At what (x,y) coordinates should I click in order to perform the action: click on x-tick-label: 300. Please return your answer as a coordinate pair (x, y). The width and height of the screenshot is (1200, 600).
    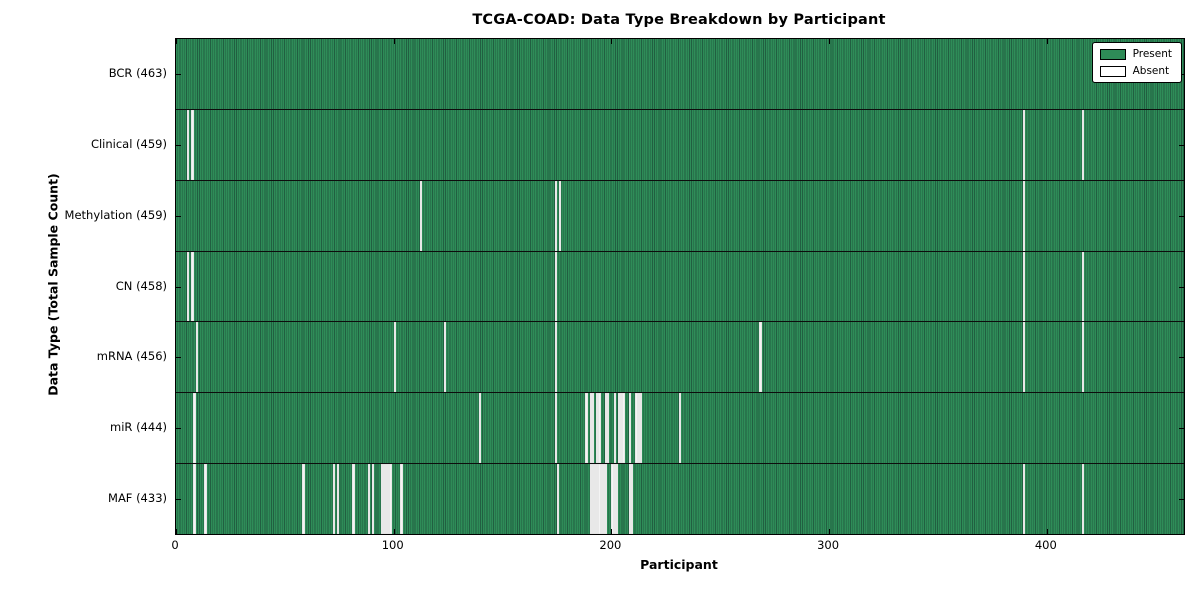
    Looking at the image, I should click on (828, 545).